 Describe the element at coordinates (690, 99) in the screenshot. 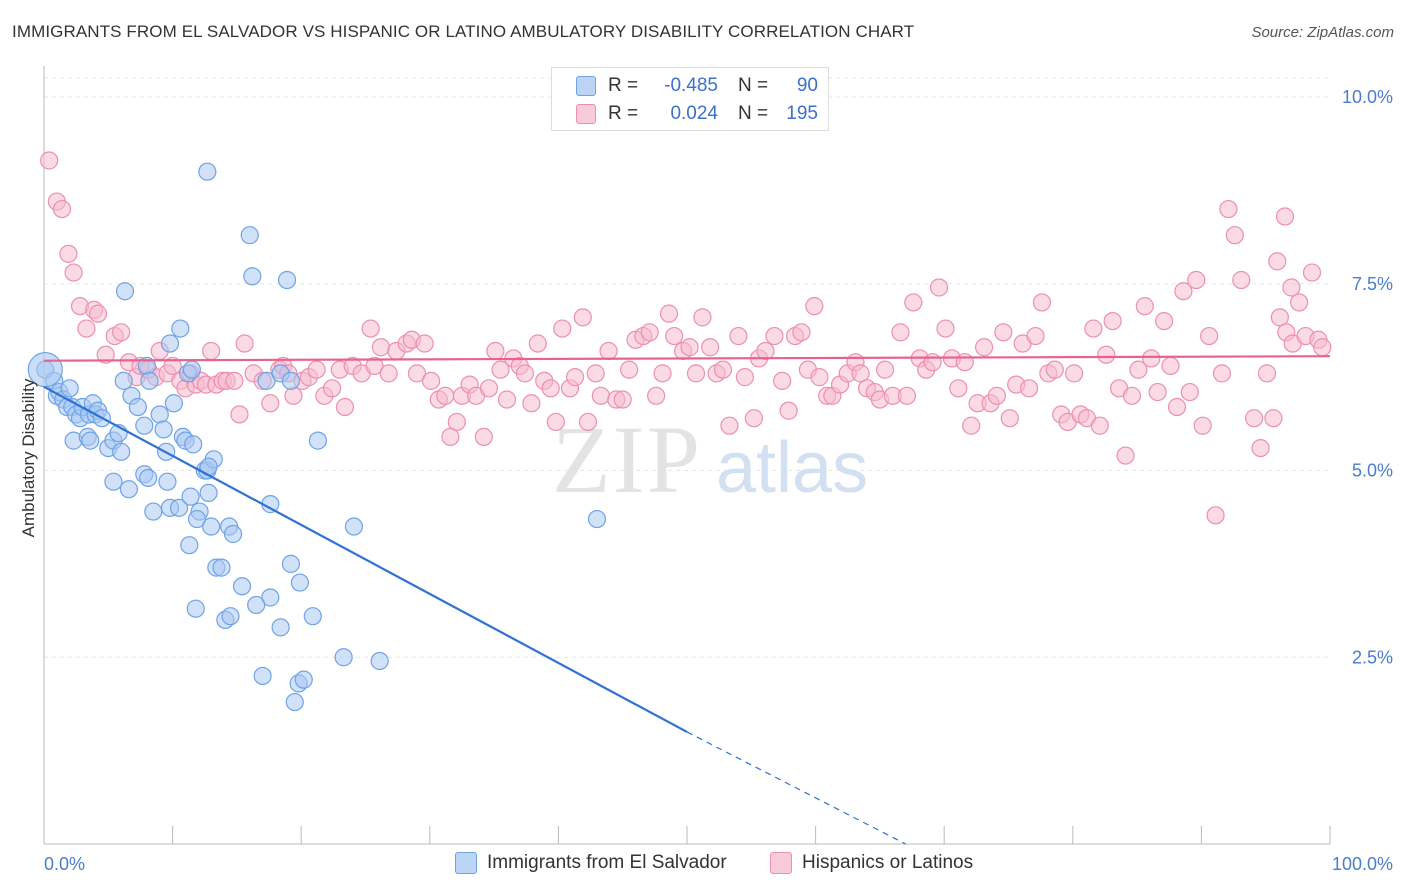

I see `correlation-legend: R = -0.485 N = 90 R = 0.024 N = 195` at that location.